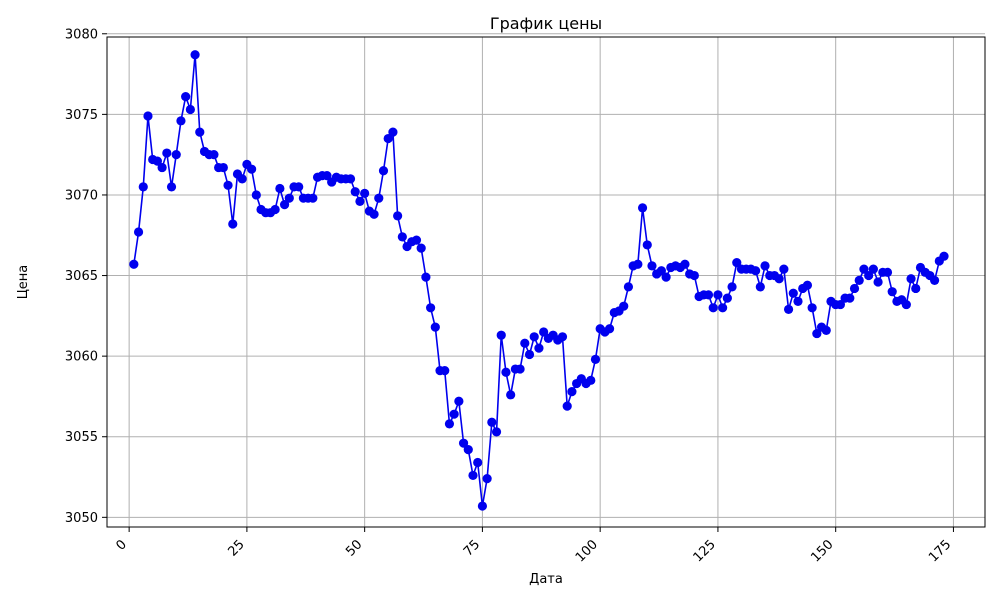  I want to click on y-tick-label: 3080, so click(81, 34).